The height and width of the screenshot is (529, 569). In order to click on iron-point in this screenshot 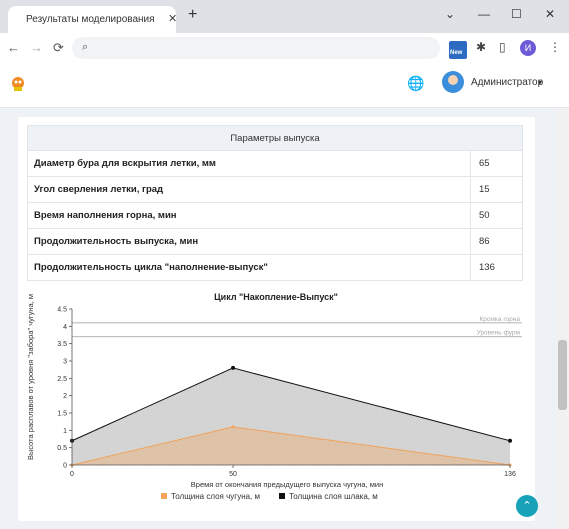, I will do `click(233, 427)`.